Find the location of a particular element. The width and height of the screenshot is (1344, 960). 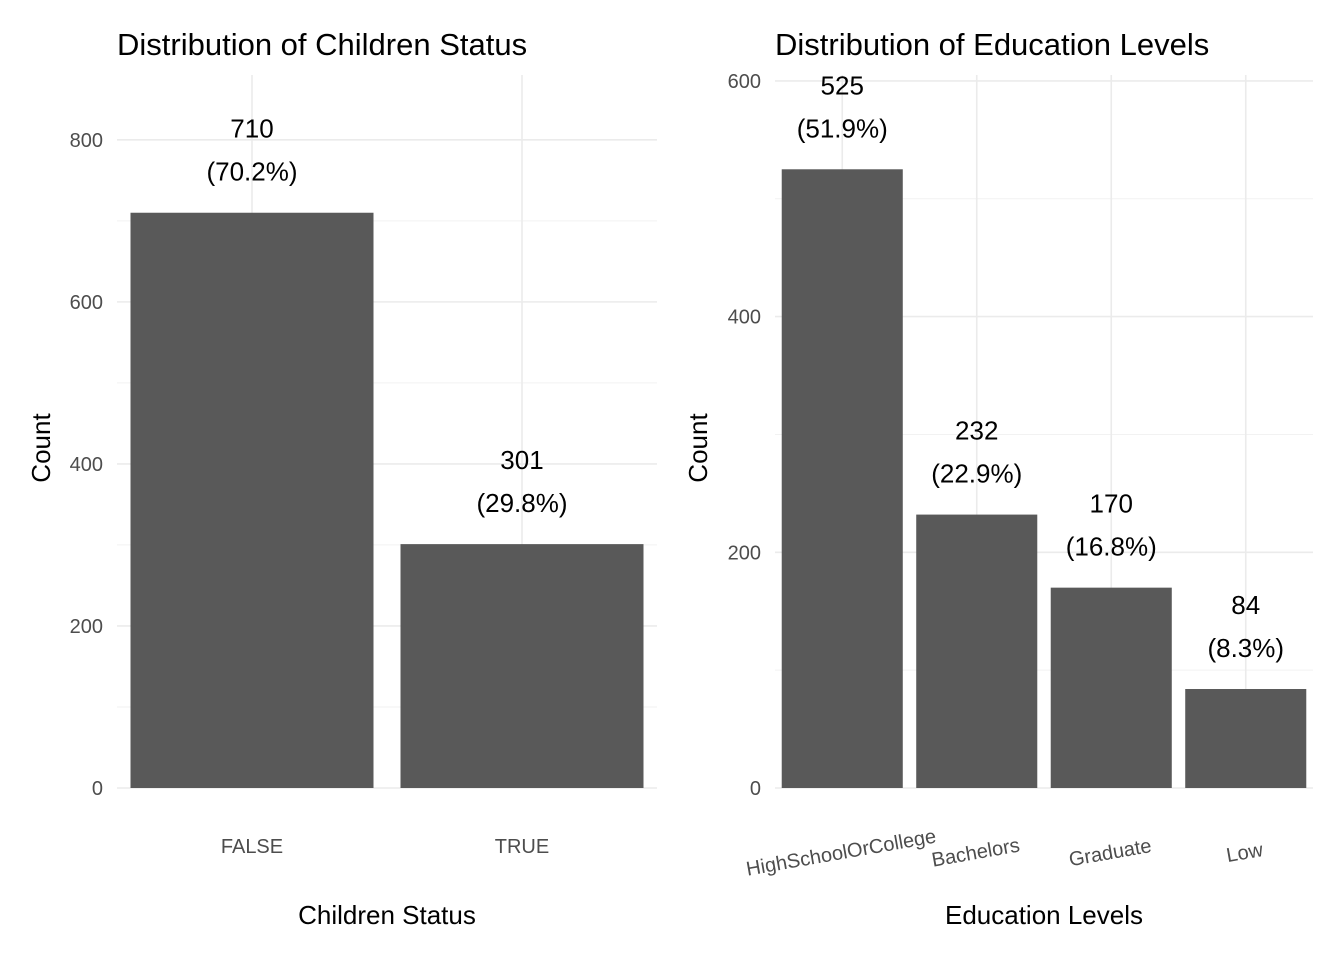

chart-title: Distribution of Children Status is located at coordinates (322, 44).